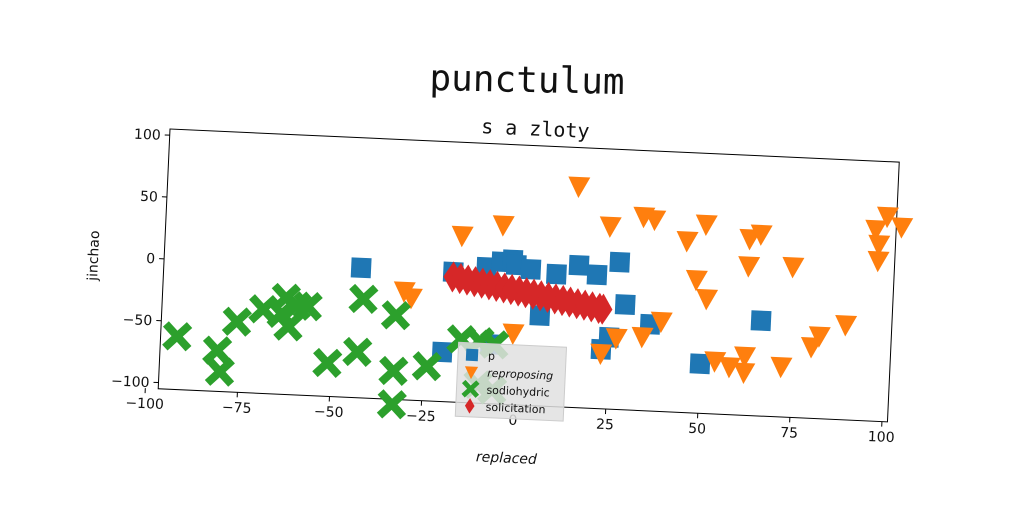 The height and width of the screenshot is (512, 1024). Describe the element at coordinates (470, 388) in the screenshot. I see `legend-marker-sodiohydric` at that location.